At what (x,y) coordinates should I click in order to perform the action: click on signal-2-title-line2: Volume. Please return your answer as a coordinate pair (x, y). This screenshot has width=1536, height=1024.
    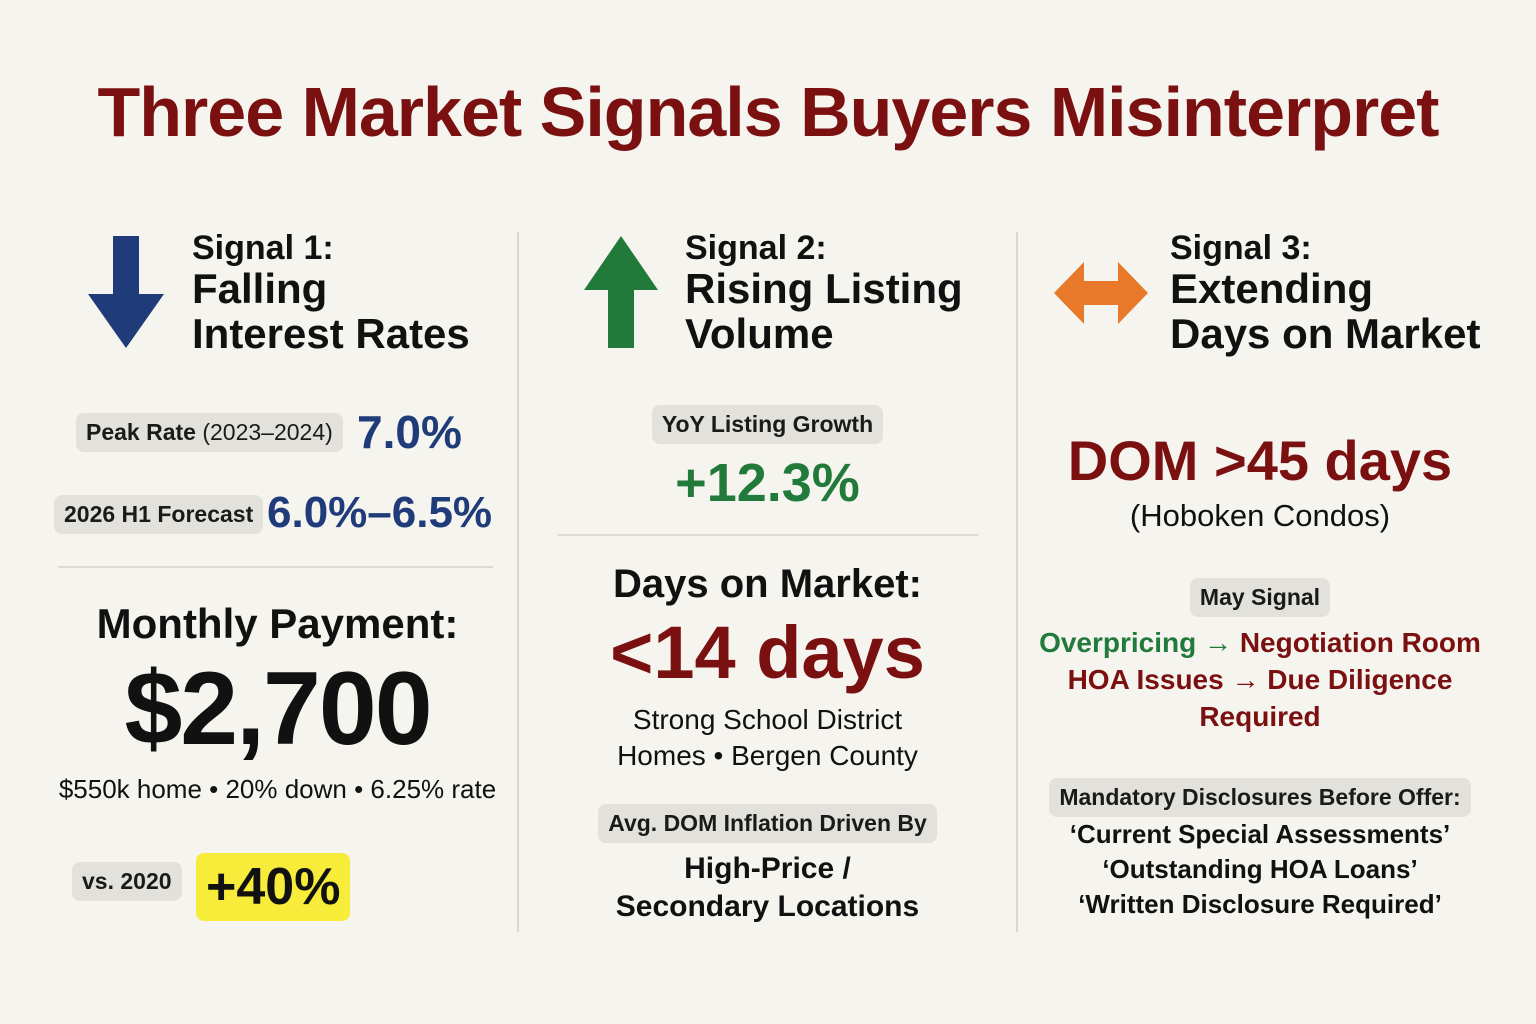
    Looking at the image, I should click on (759, 333).